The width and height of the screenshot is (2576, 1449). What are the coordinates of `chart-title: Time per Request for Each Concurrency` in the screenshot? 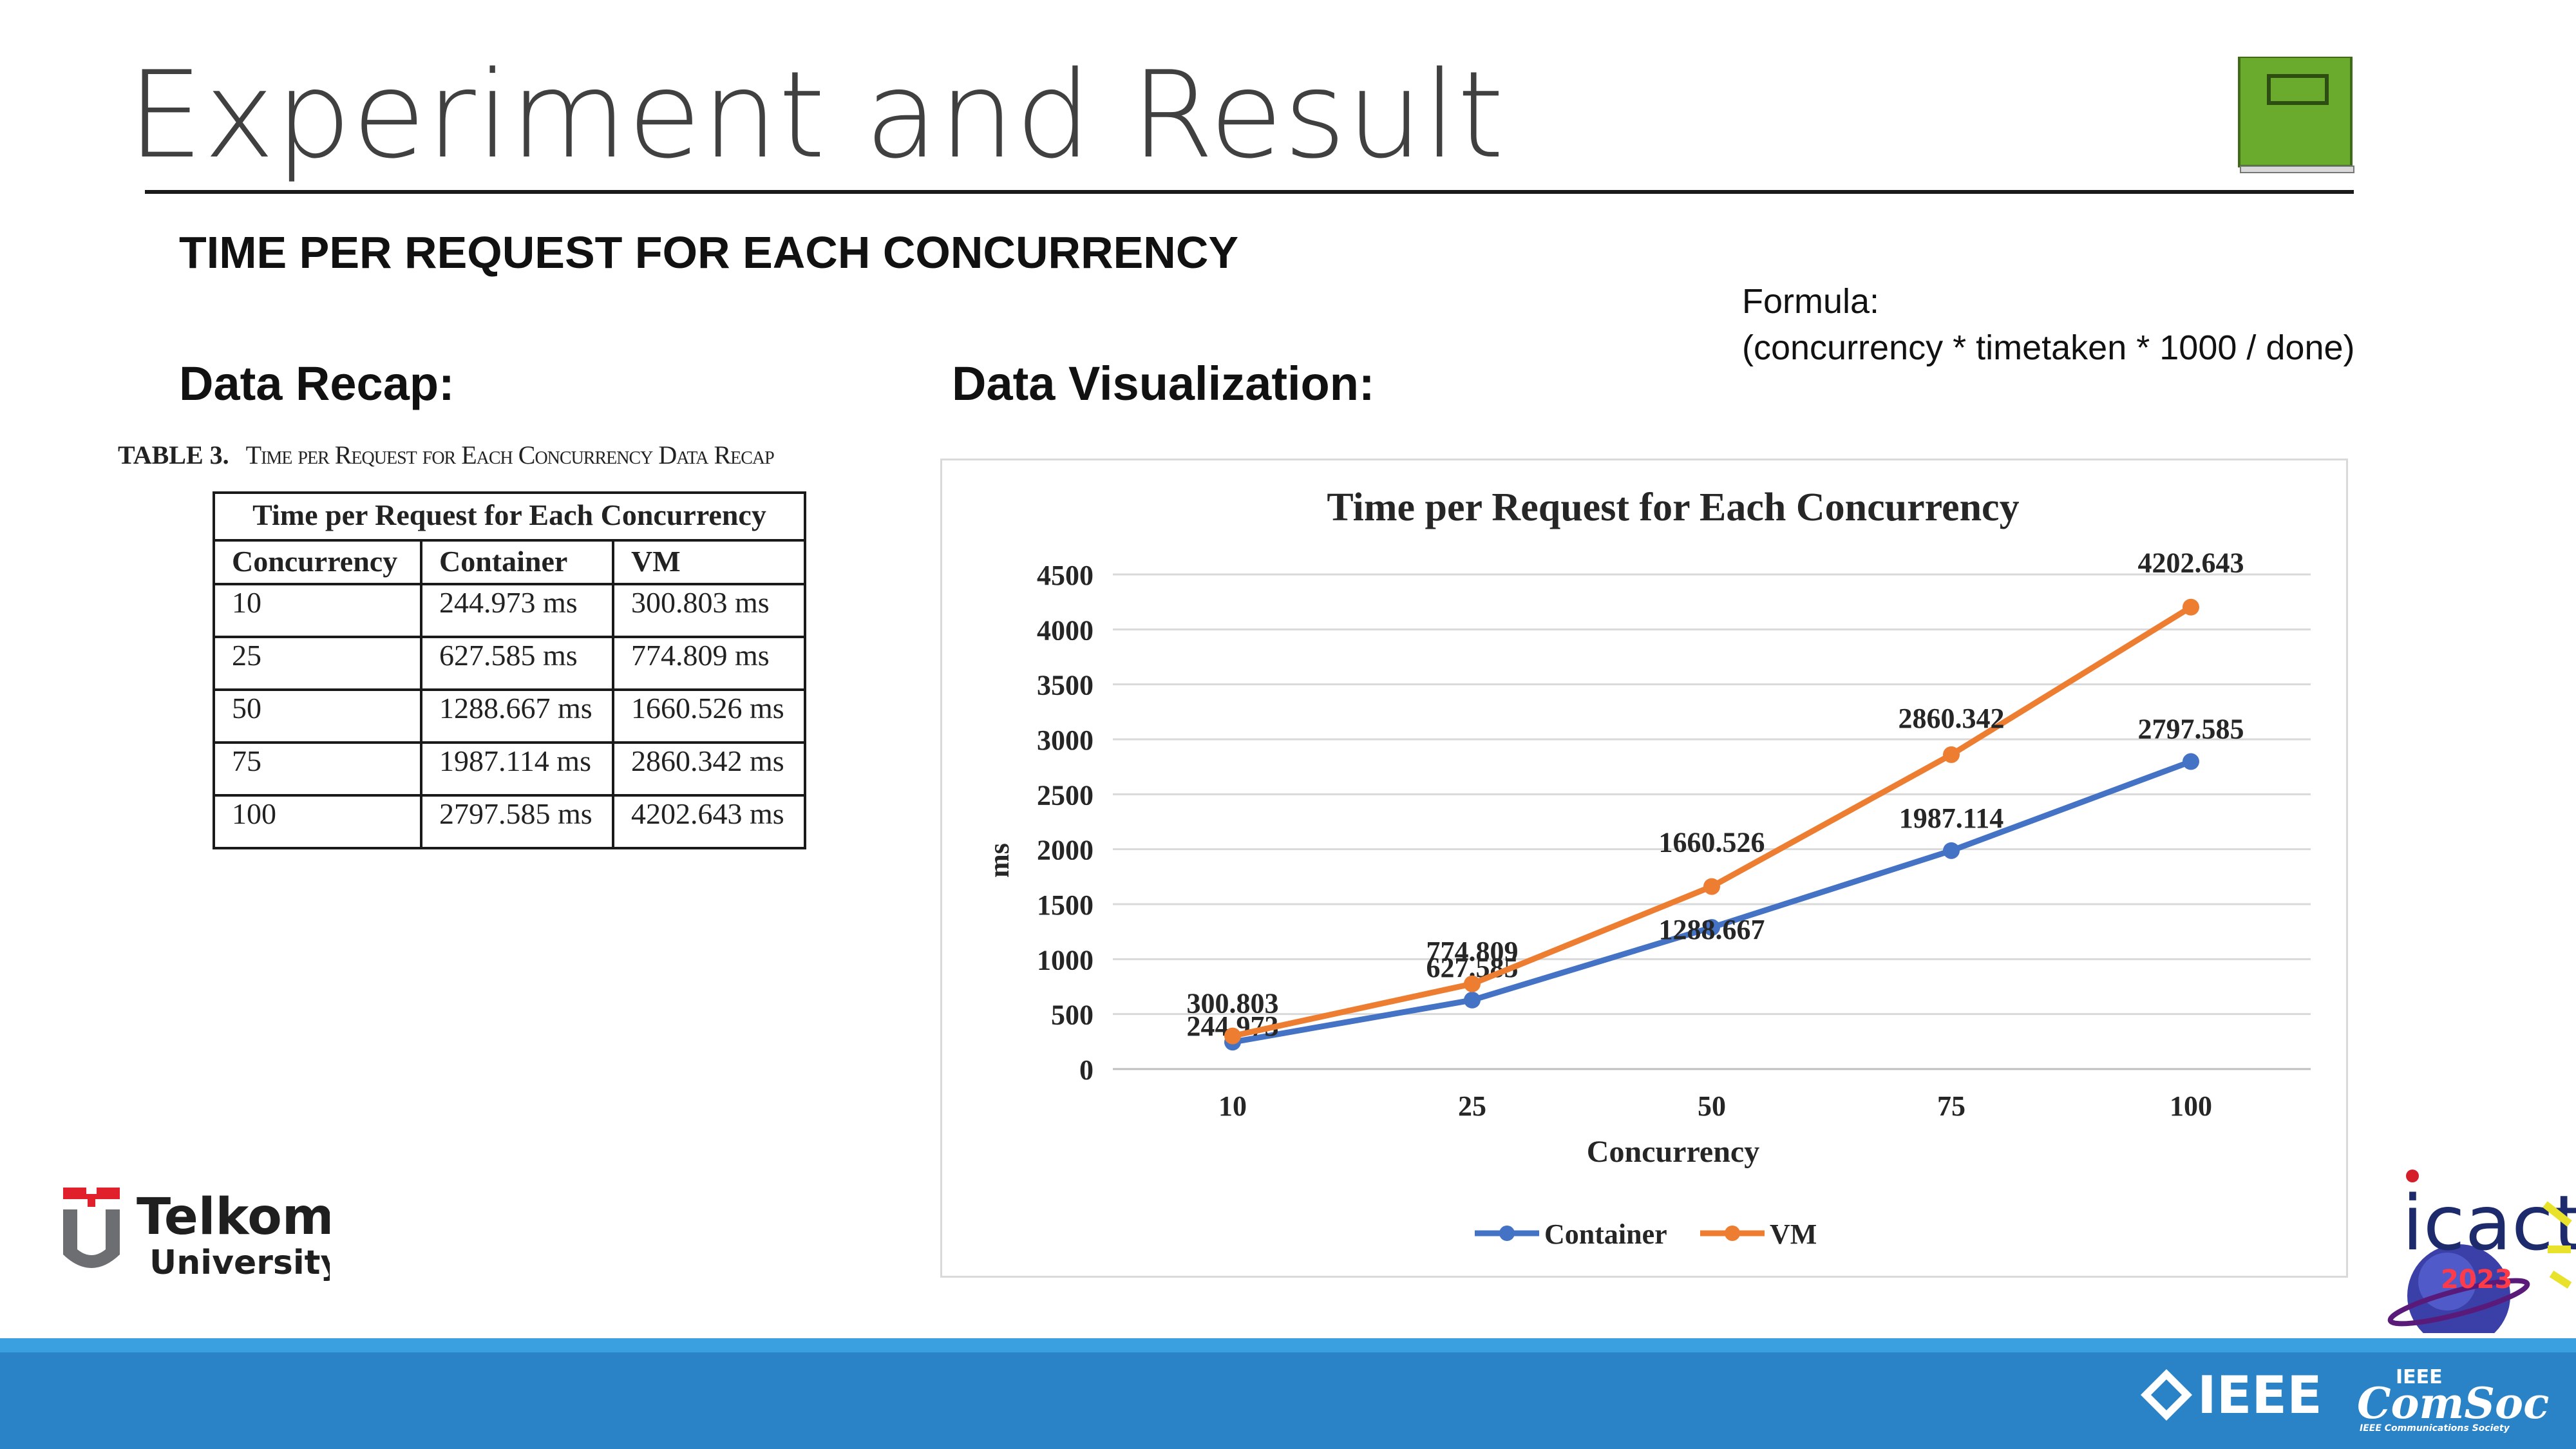 It's located at (1673, 508).